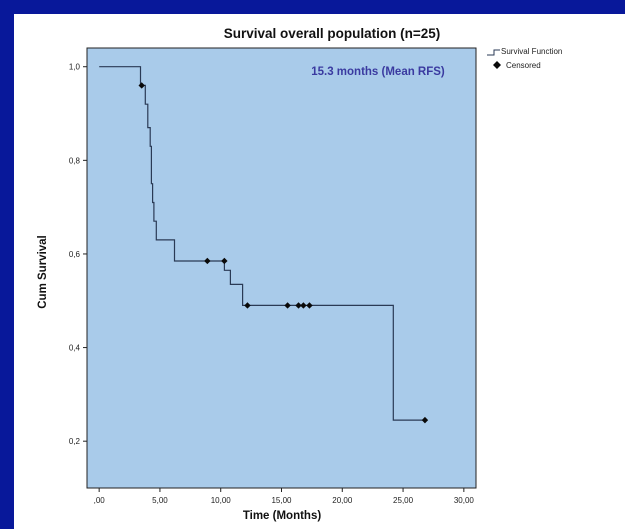 This screenshot has height=529, width=625. I want to click on x-tick-label: 5,00, so click(160, 500).